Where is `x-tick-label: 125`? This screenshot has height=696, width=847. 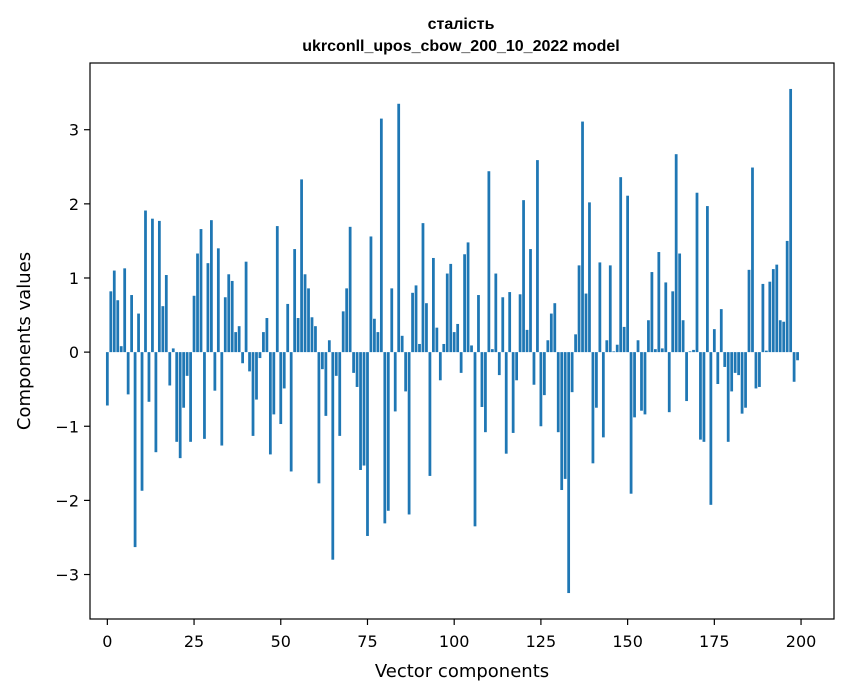
x-tick-label: 125 is located at coordinates (541, 641).